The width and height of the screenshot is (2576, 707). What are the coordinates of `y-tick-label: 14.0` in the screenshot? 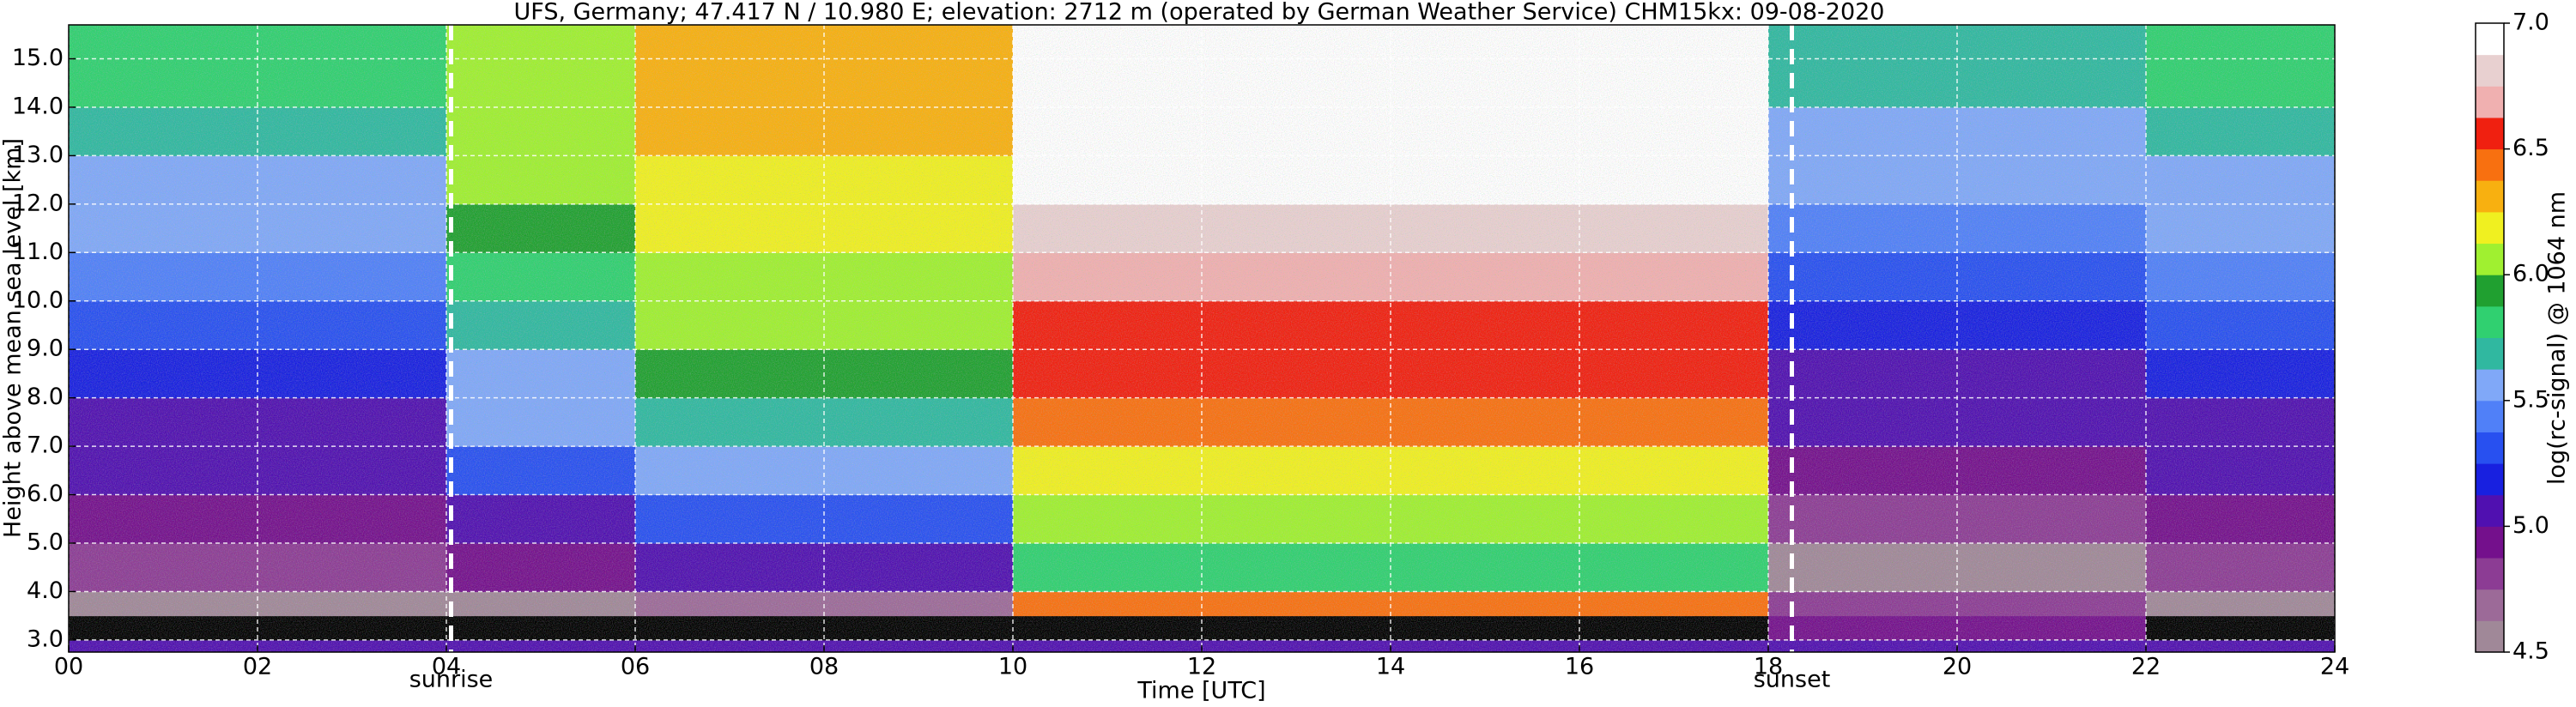 It's located at (38, 106).